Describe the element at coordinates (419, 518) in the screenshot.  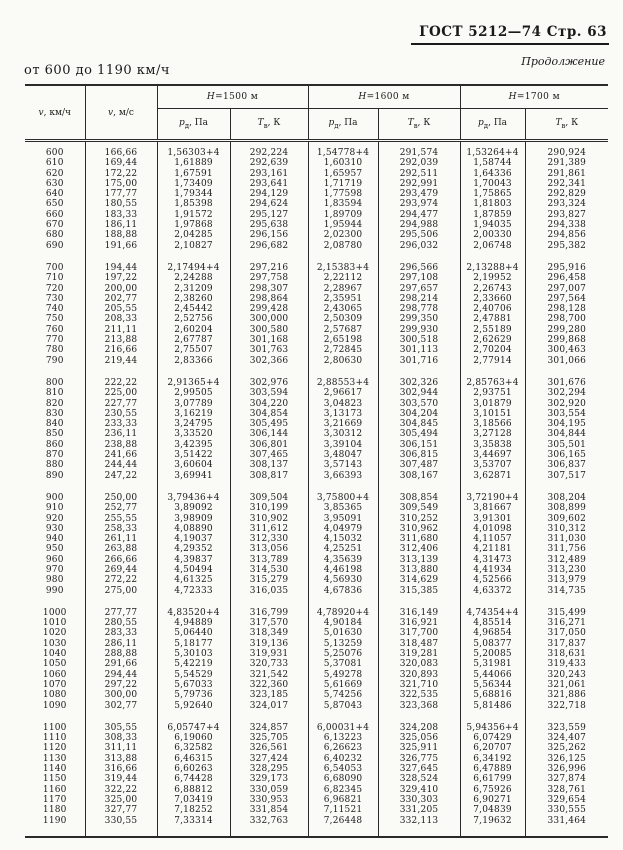
I see `table-cell: 310,252` at that location.